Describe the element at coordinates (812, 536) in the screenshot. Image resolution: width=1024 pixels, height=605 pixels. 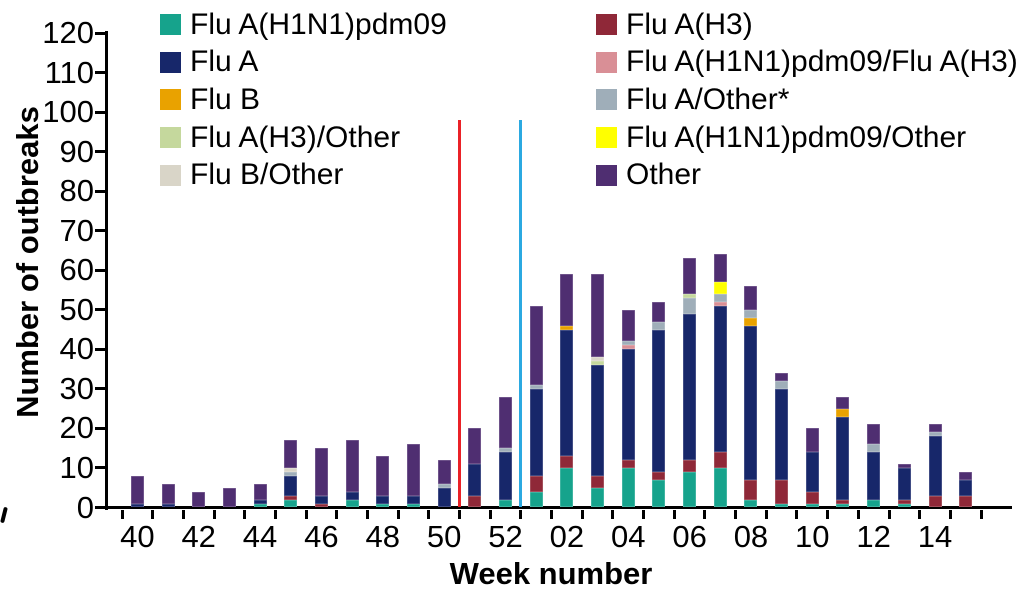
I see `x-tick-label: 10` at that location.